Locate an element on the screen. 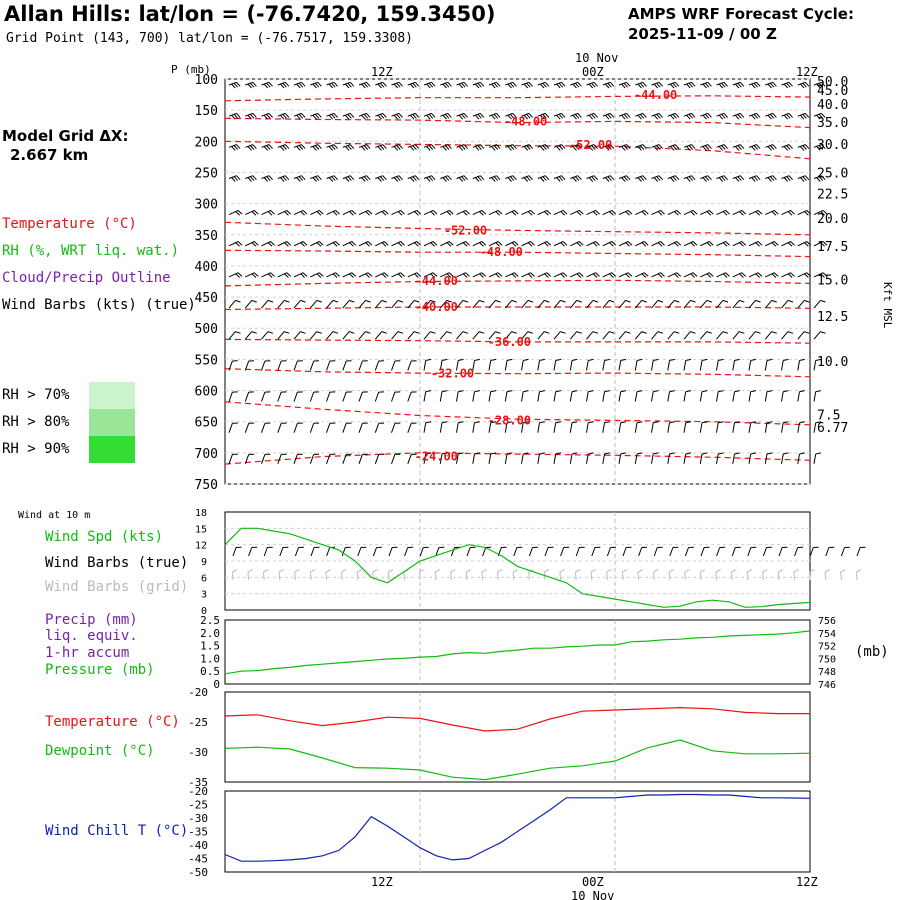 The width and height of the screenshot is (900, 900). height-tick-label: 35.0 is located at coordinates (832, 123).